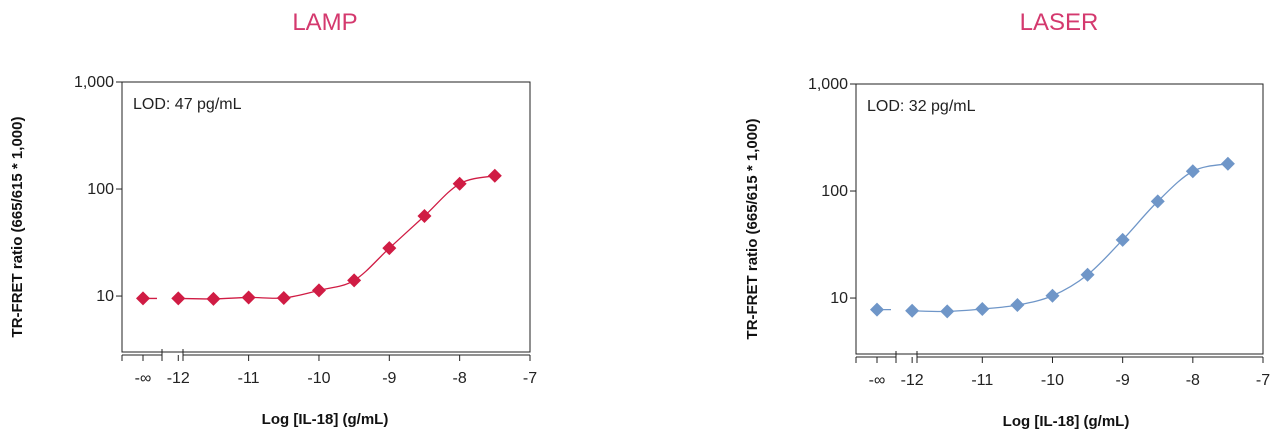 This screenshot has width=1277, height=435. What do you see at coordinates (921, 106) in the screenshot?
I see `lod-annotation: LOD: 32 pg/mL` at bounding box center [921, 106].